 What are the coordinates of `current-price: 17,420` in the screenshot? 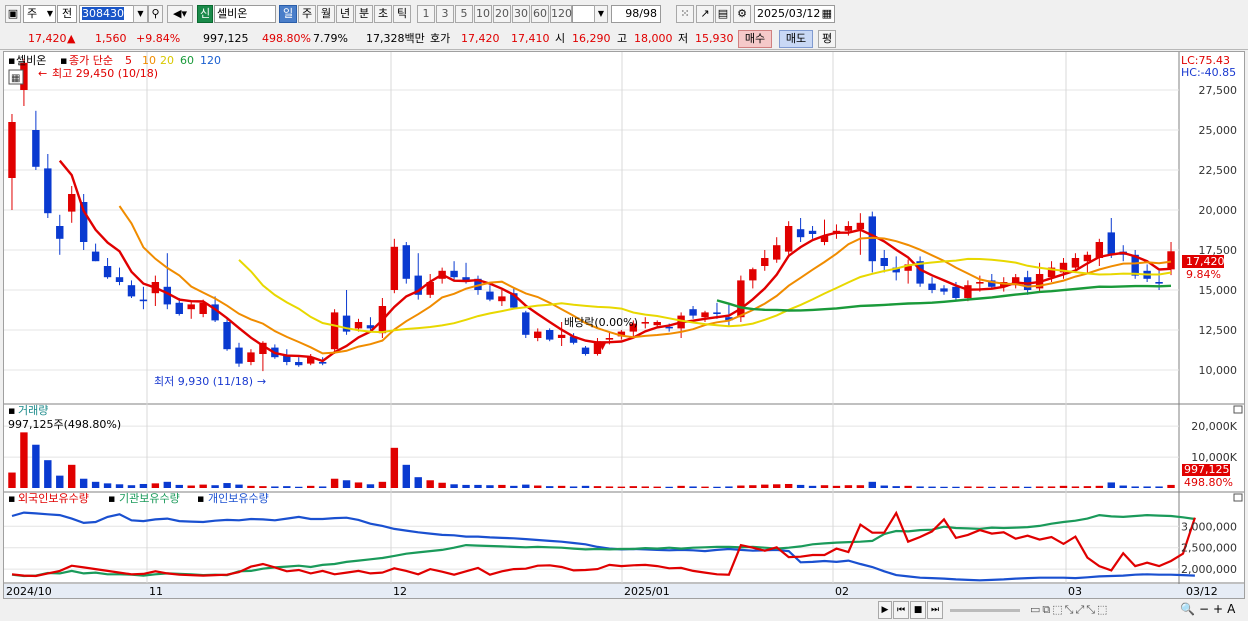 It's located at (47, 38).